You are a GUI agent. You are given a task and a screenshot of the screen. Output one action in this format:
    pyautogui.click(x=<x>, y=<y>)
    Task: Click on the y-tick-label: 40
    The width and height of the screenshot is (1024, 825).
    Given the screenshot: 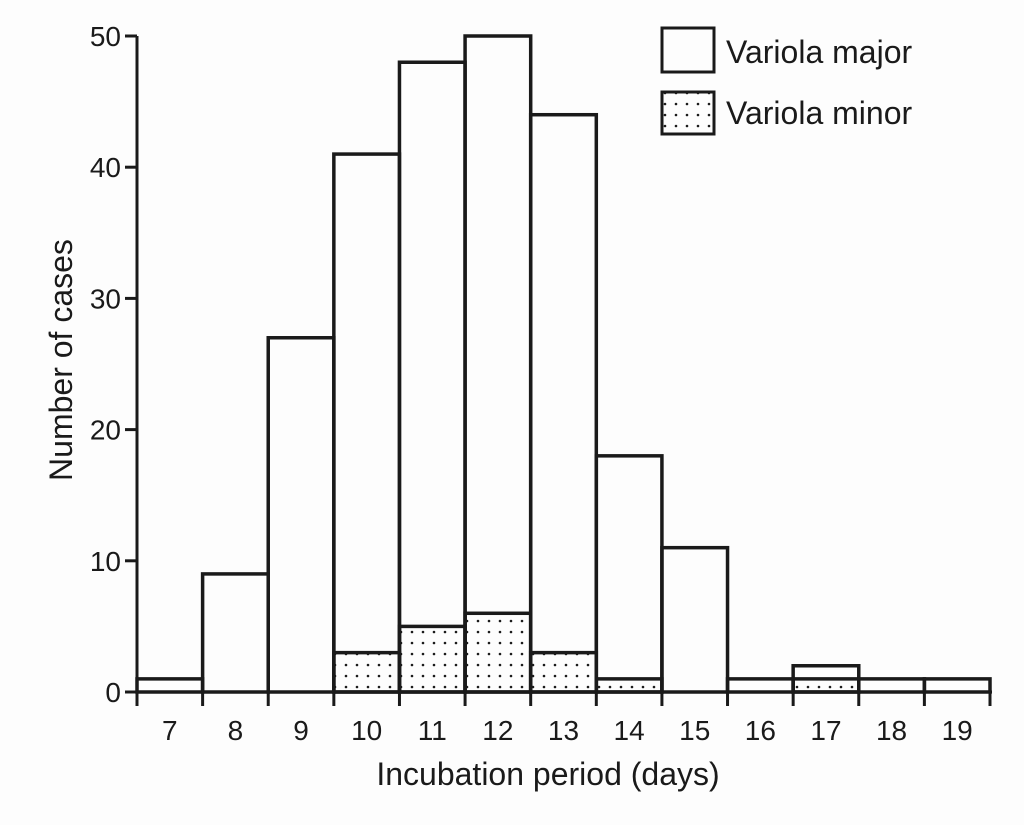 What is the action you would take?
    pyautogui.click(x=105, y=167)
    